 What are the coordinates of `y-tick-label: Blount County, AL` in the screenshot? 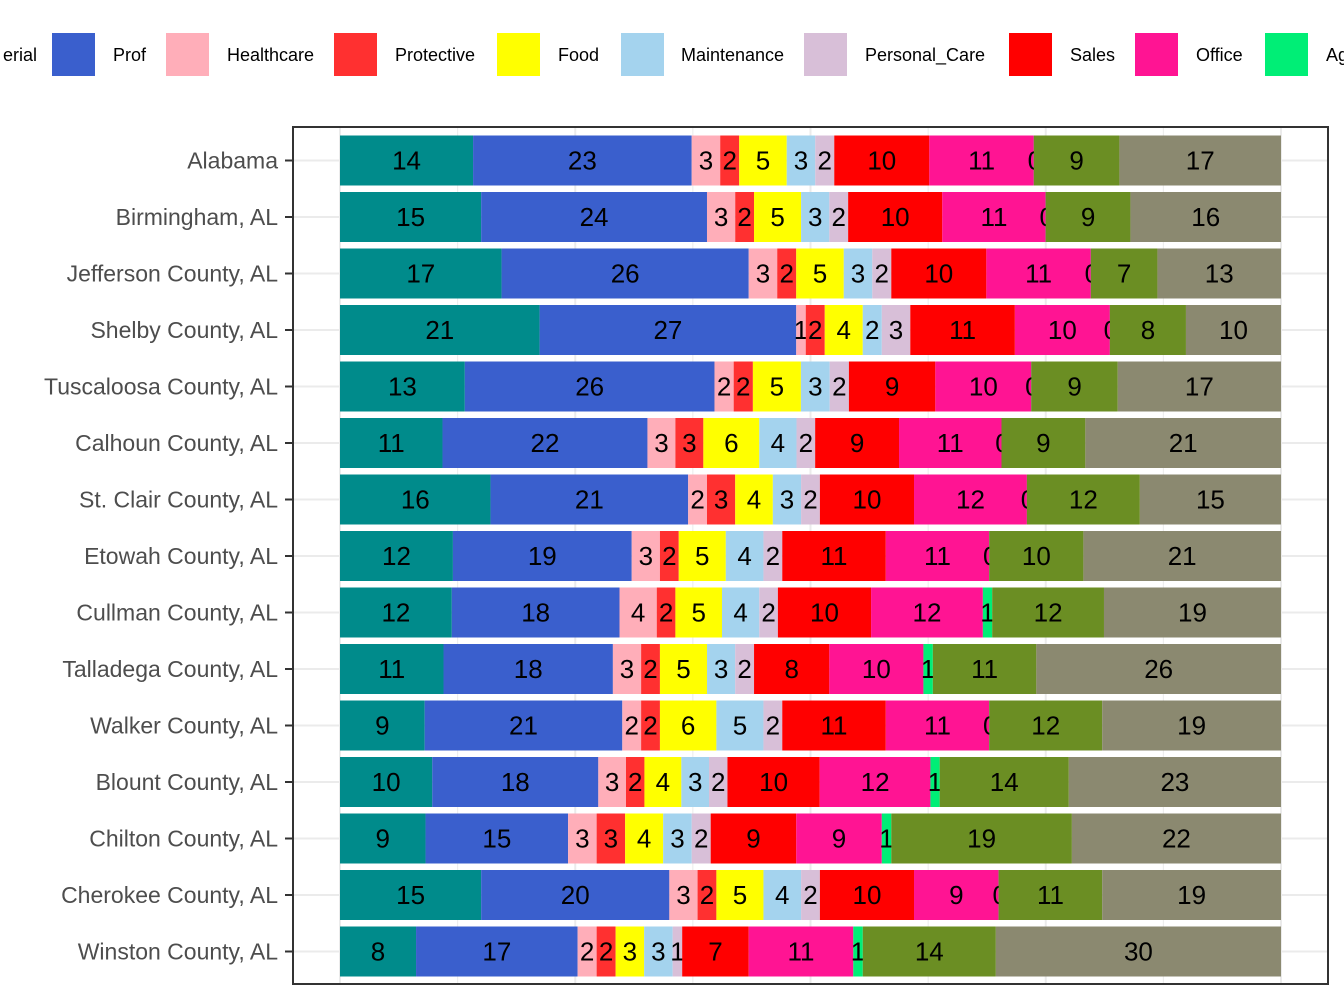 It's located at (187, 782).